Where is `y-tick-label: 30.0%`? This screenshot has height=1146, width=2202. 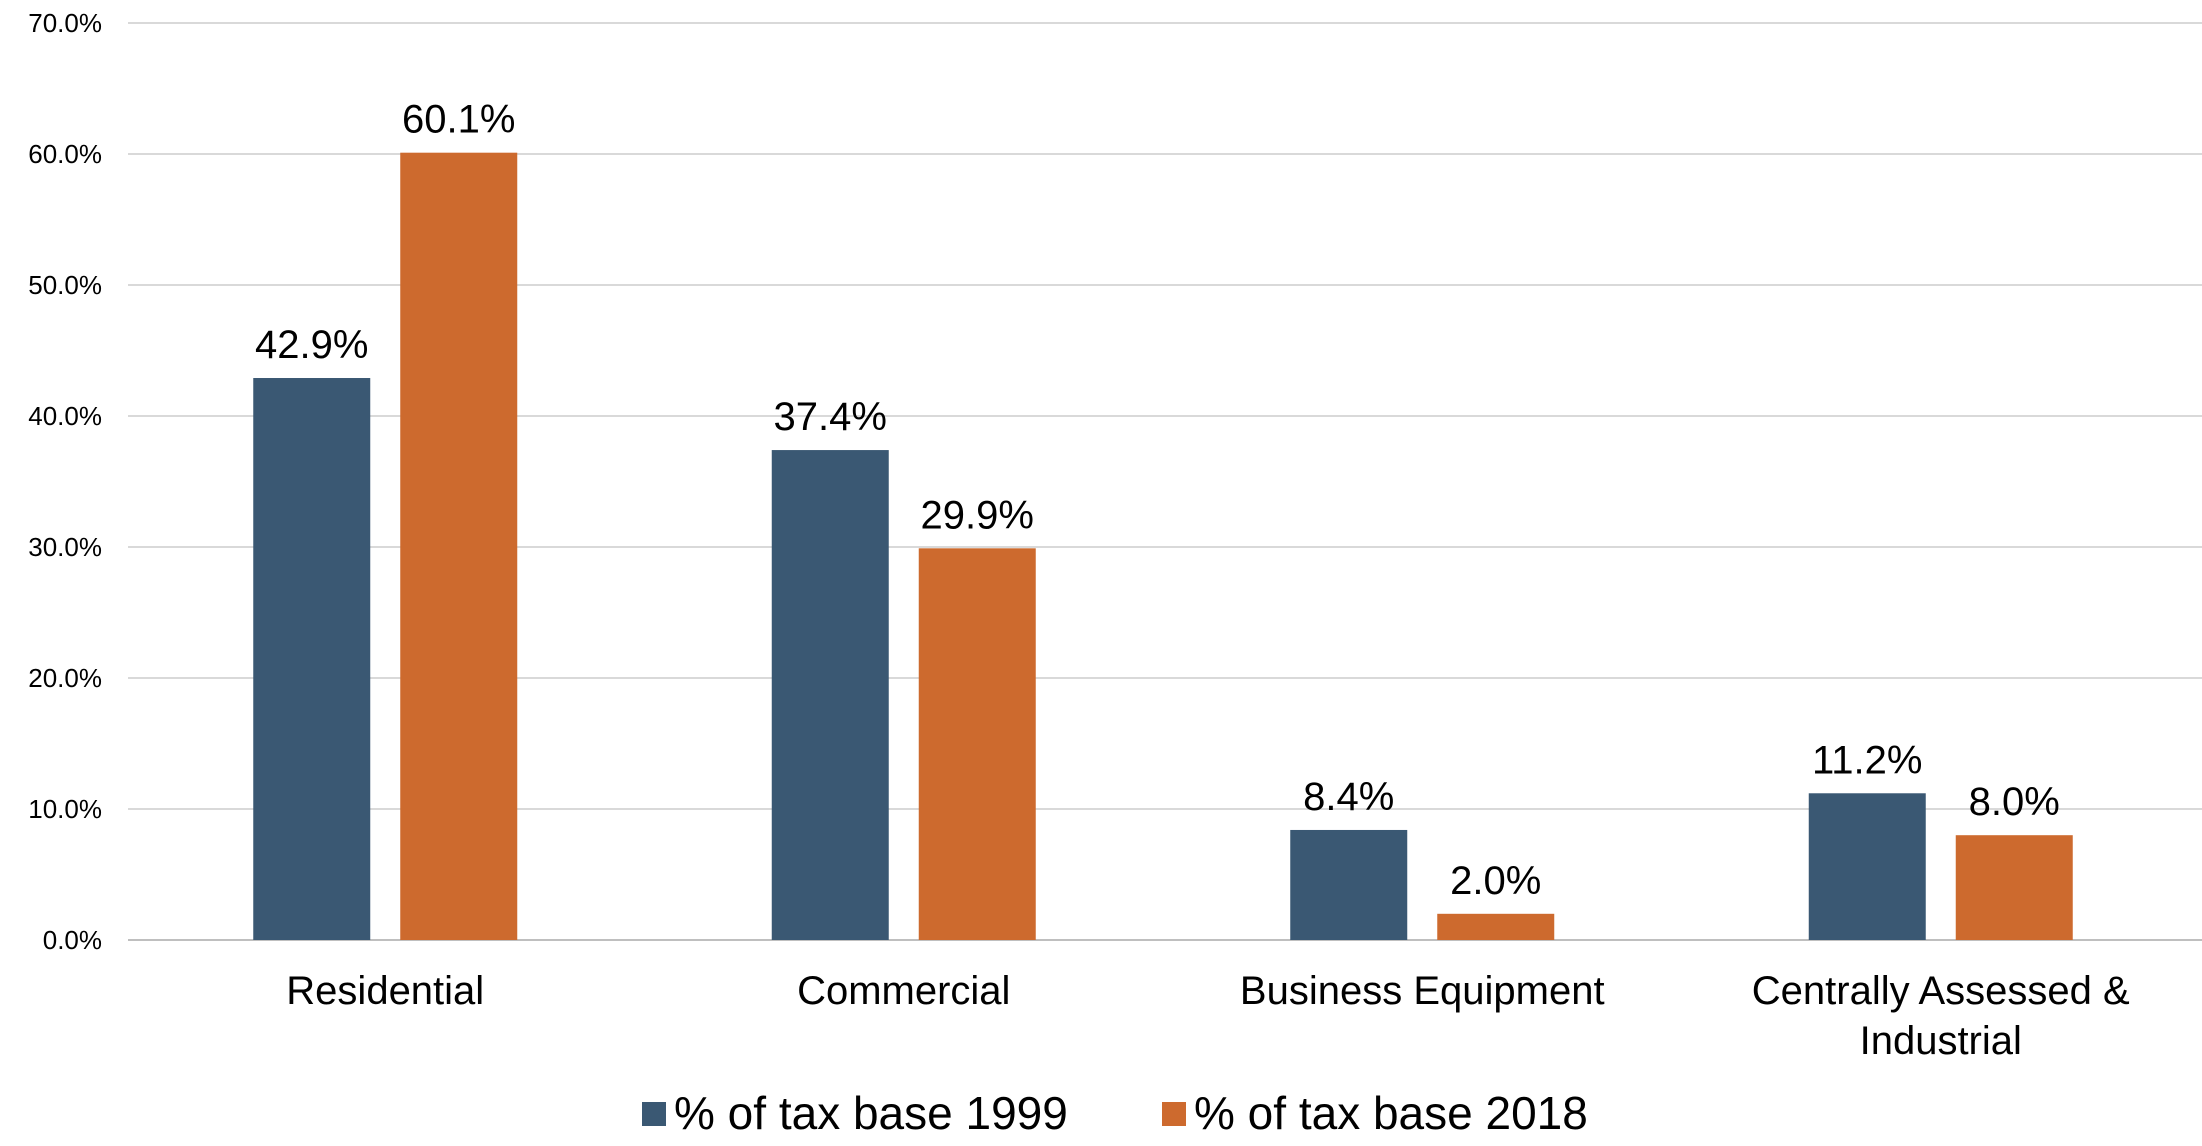
y-tick-label: 30.0% is located at coordinates (65, 547).